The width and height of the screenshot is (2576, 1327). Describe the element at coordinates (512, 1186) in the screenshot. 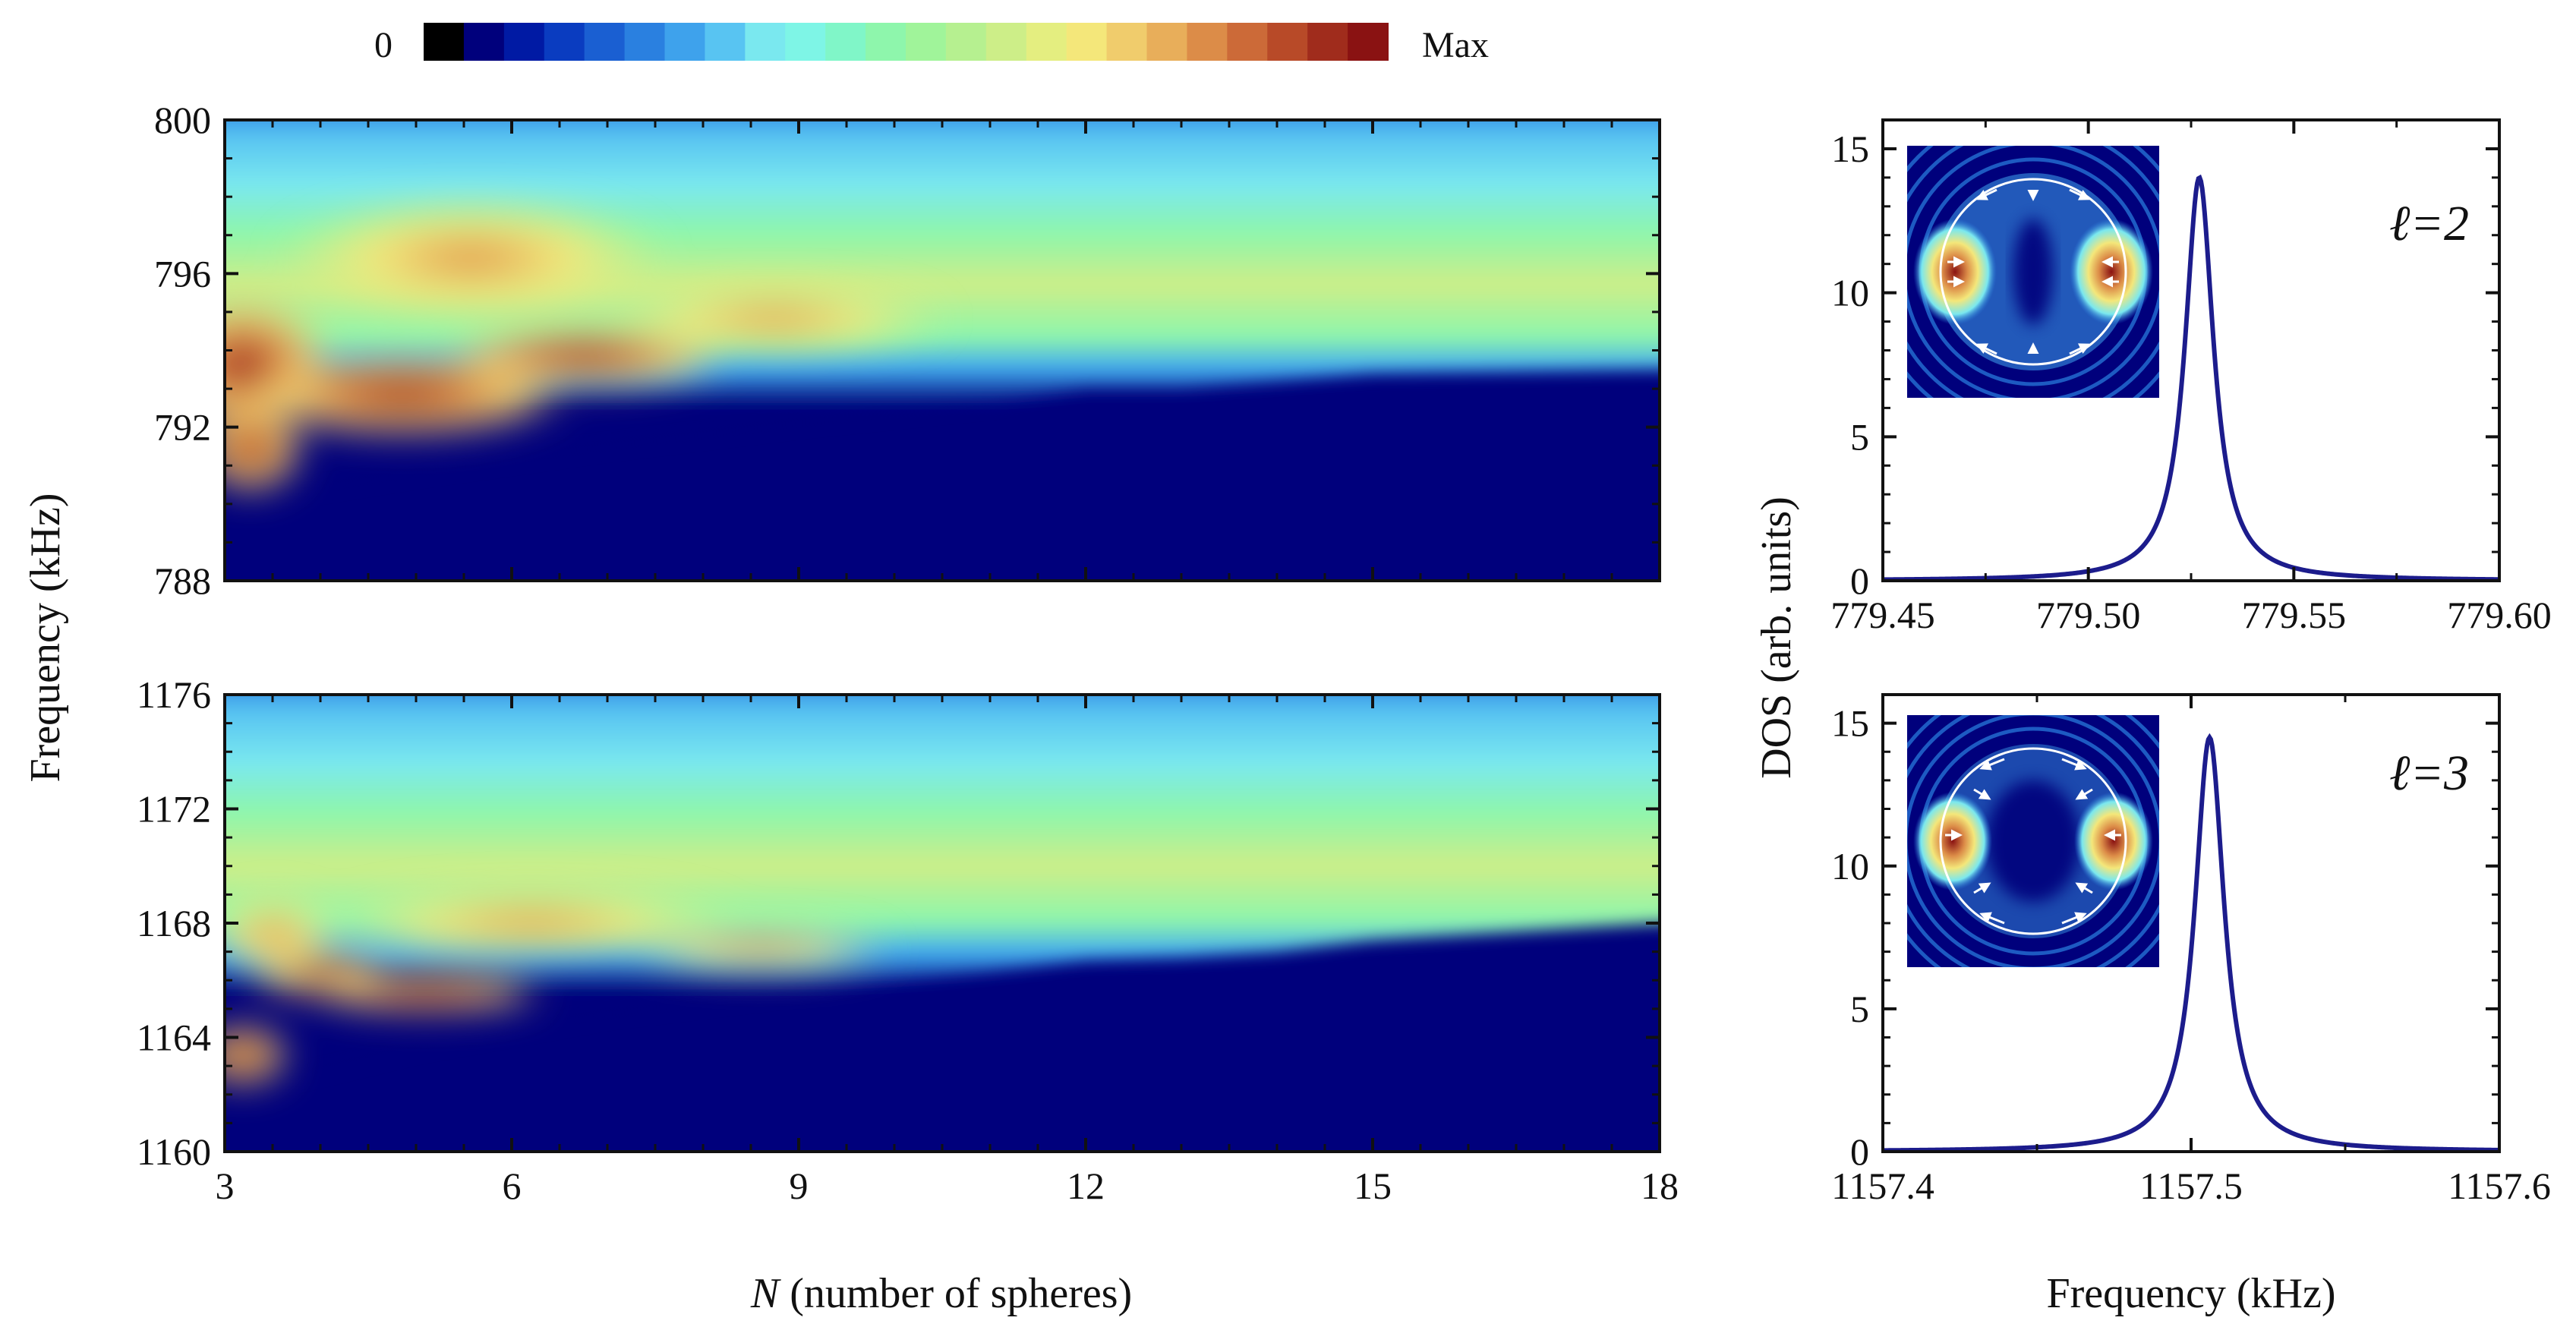

I see `x-tick-label: 6` at that location.